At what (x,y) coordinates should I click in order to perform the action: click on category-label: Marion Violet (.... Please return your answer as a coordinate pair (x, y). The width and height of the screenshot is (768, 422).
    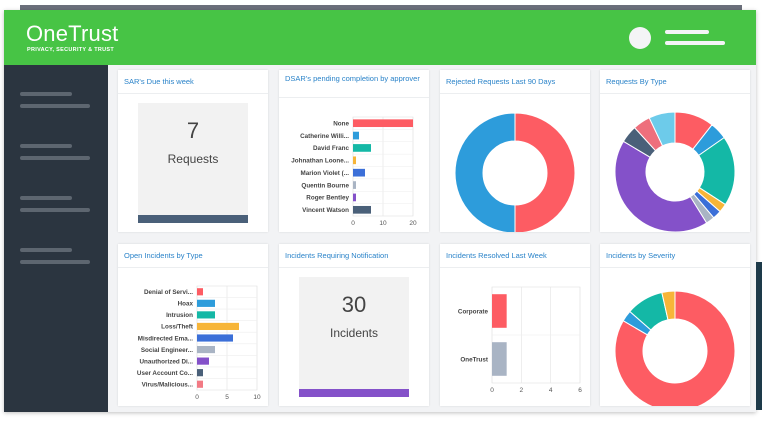
    Looking at the image, I should click on (324, 173).